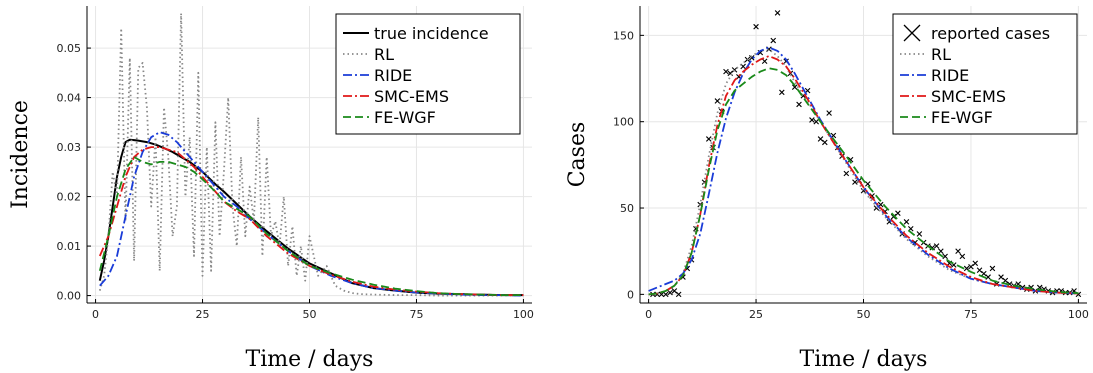 The height and width of the screenshot is (373, 1093). I want to click on y-tick-label: 0.05, so click(69, 48).